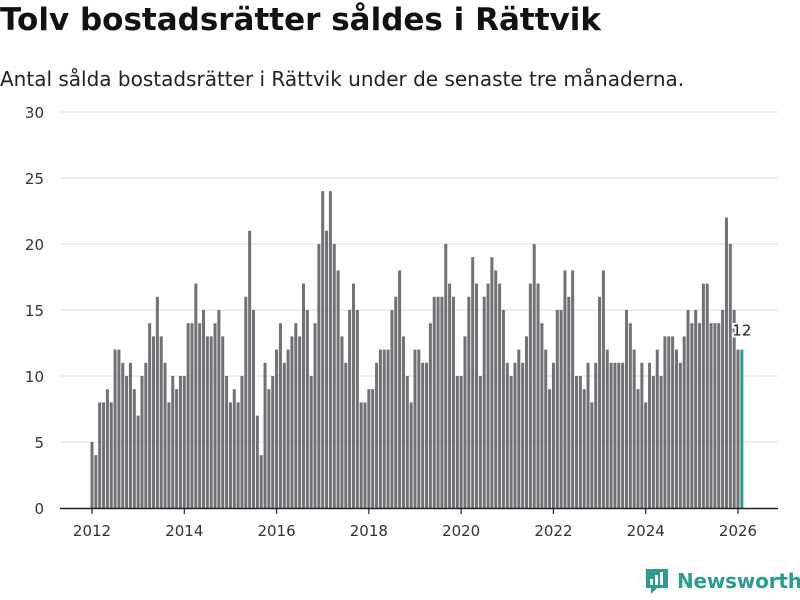 This screenshot has width=800, height=600. I want to click on annotations: 12, so click(741, 331).